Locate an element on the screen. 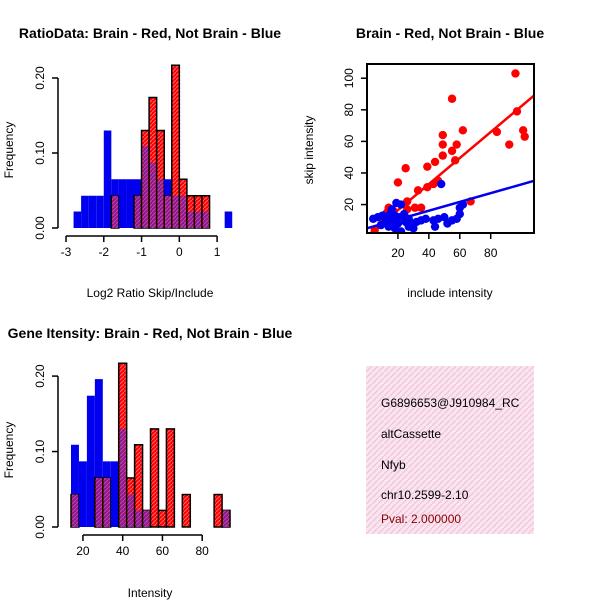  intensity-hist-x-tick-label: 40 is located at coordinates (123, 551).